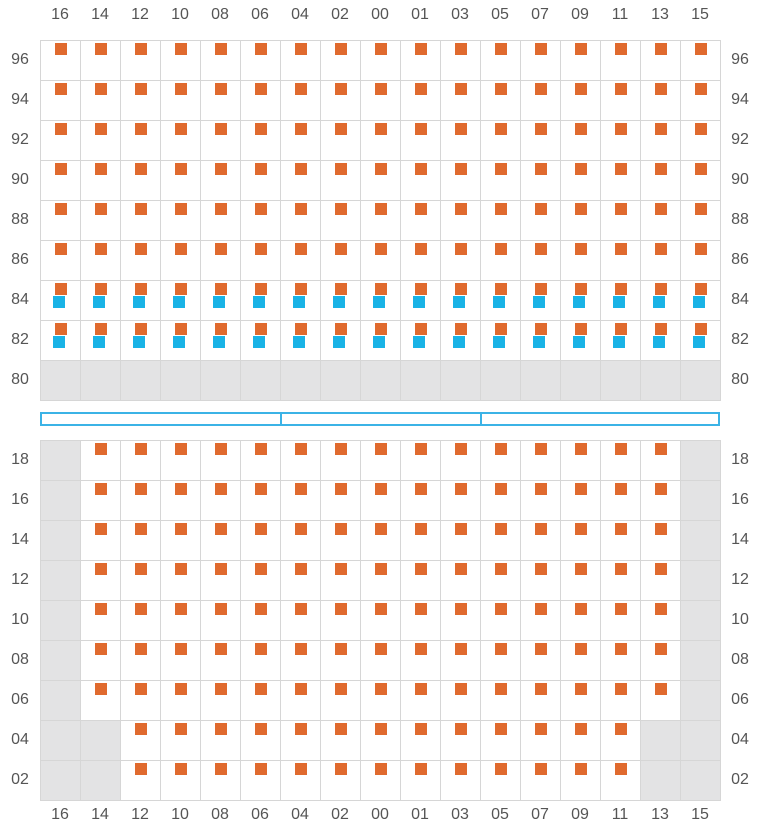  What do you see at coordinates (140, 814) in the screenshot?
I see `column-label-bottom: 12` at bounding box center [140, 814].